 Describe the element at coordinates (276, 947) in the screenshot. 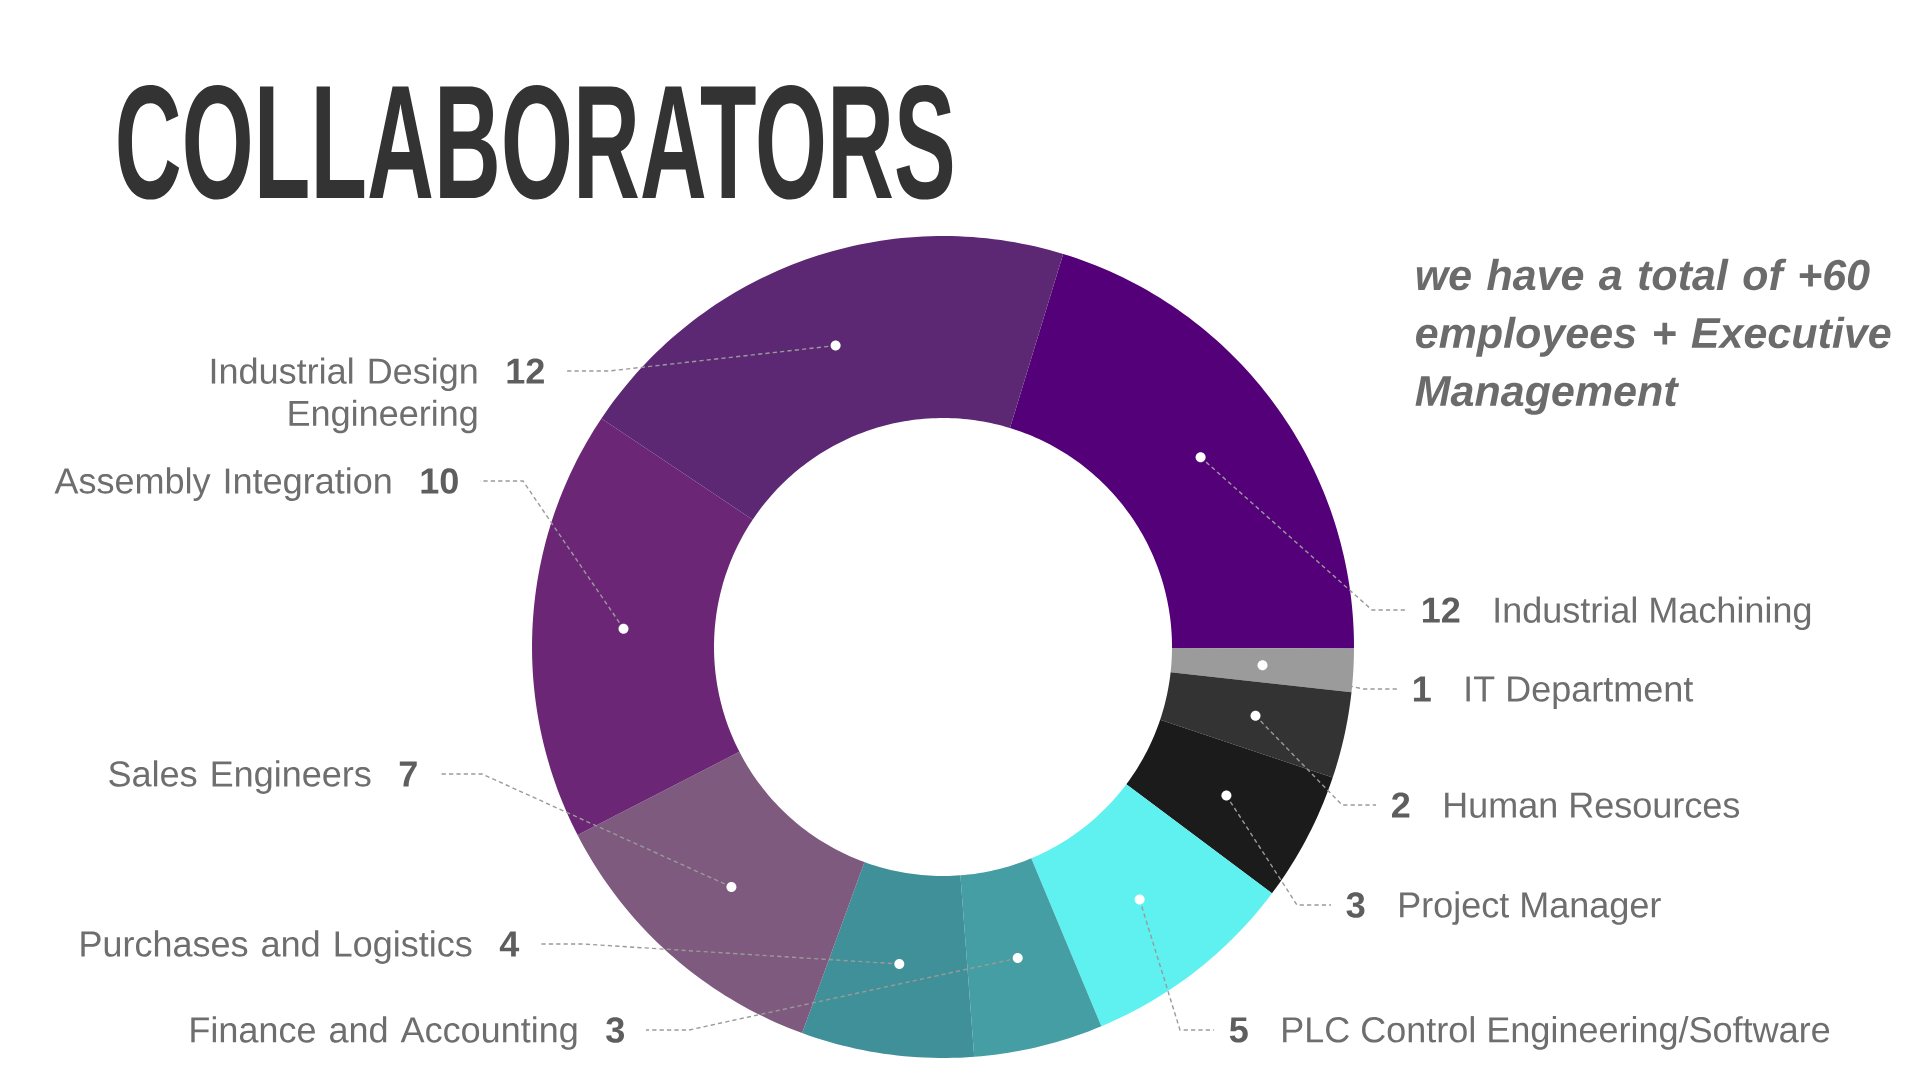

I see `slice-label: Purchases and Logistics` at that location.